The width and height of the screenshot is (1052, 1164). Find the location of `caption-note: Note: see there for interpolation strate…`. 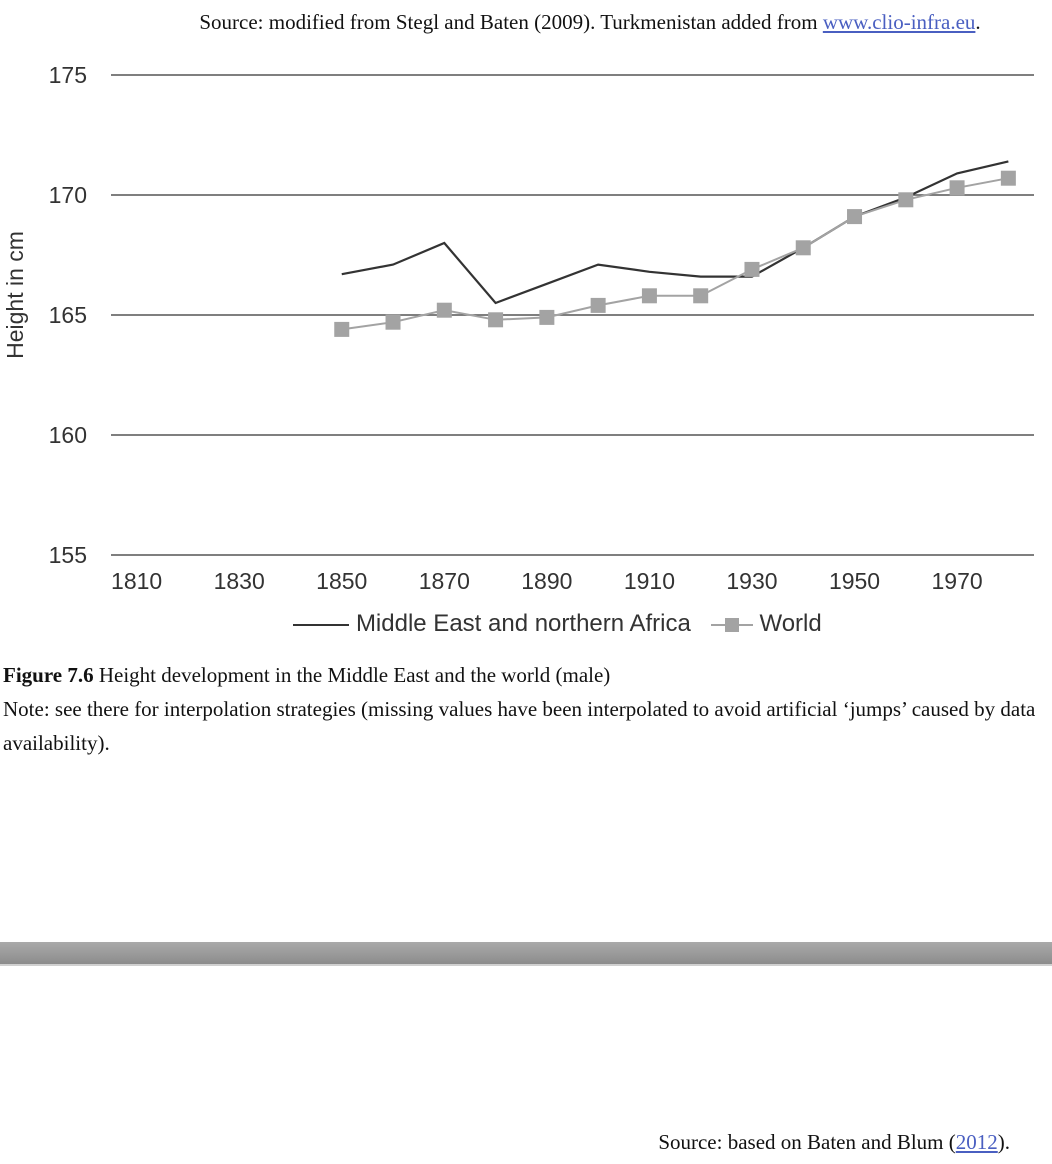

caption-note: Note: see there for interpolation strate… is located at coordinates (519, 726).